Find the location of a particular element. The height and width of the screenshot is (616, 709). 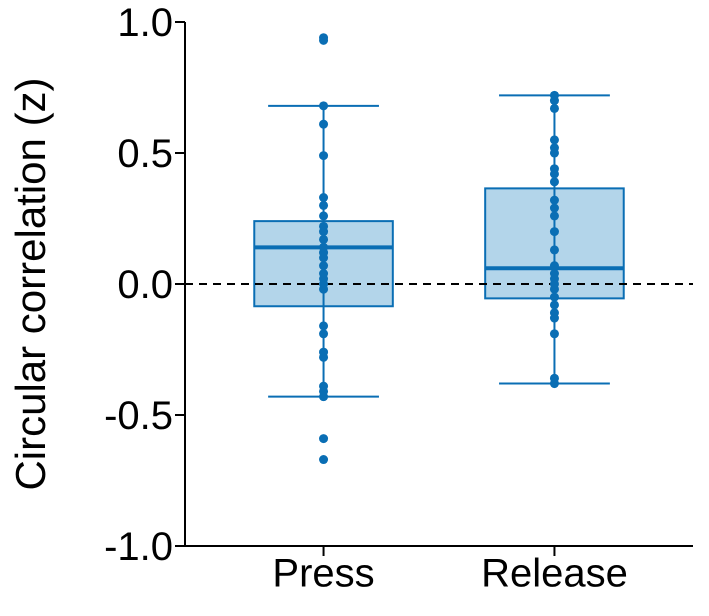

y-tick-label: 0.0 is located at coordinates (145, 285).